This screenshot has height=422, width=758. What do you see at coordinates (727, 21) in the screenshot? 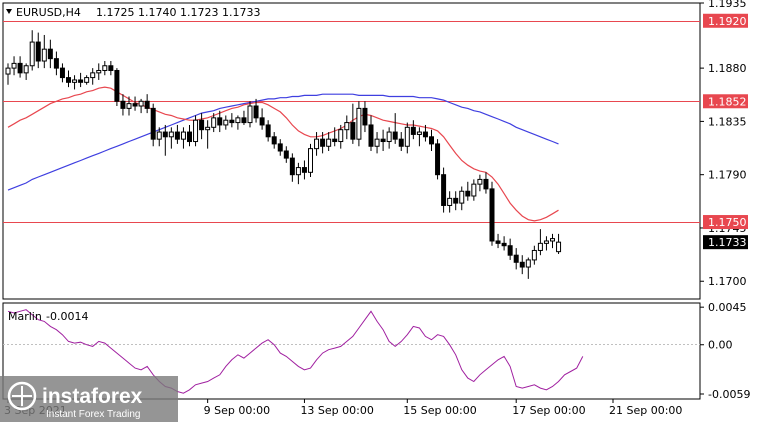
I see `level-badge-text: 1.1920` at bounding box center [727, 21].